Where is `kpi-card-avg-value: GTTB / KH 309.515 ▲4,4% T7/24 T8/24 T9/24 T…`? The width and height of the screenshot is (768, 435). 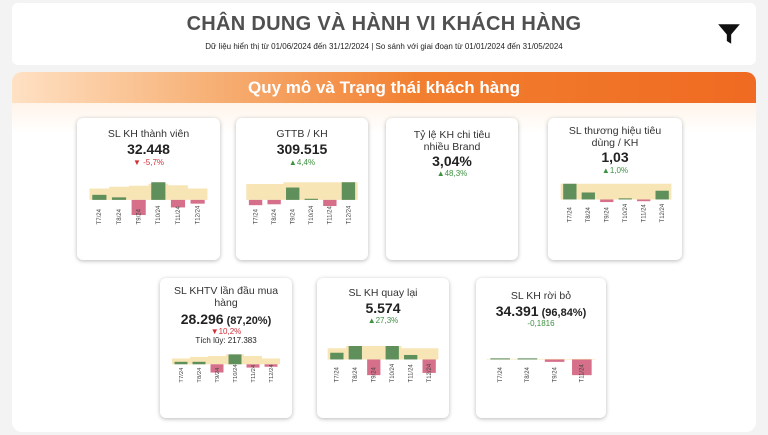
kpi-card-avg-value: GTTB / KH 309.515 ▲4,4% T7/24 T8/24 T9/24 T… is located at coordinates (302, 189).